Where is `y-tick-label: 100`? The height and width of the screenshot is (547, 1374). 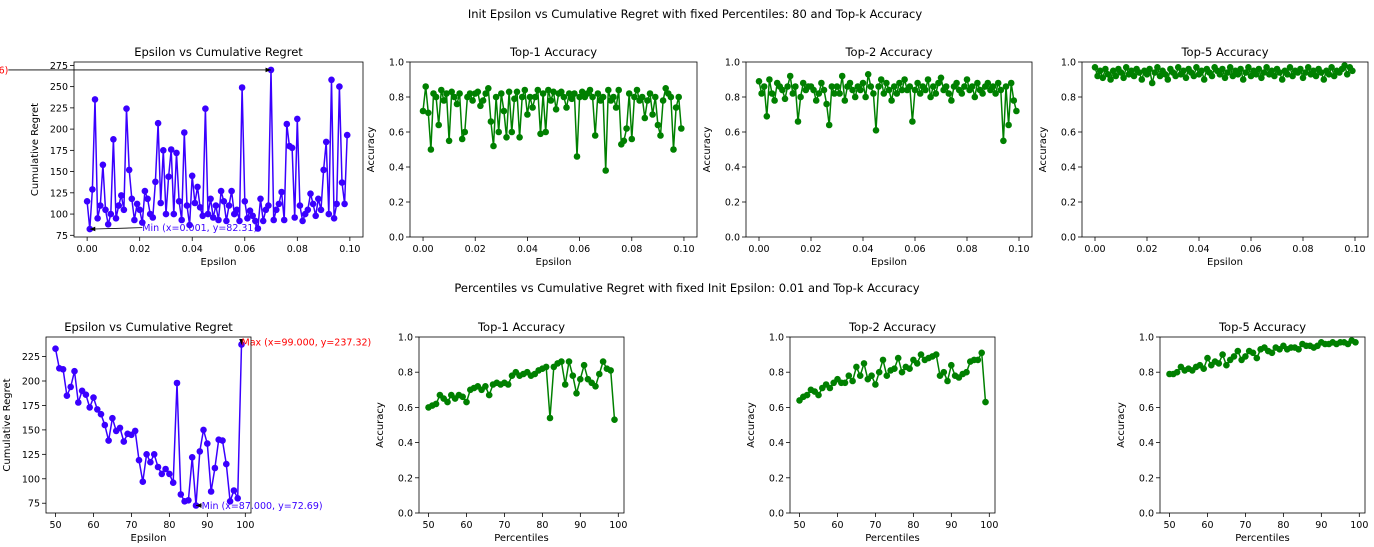
y-tick-label: 100 is located at coordinates (31, 479).